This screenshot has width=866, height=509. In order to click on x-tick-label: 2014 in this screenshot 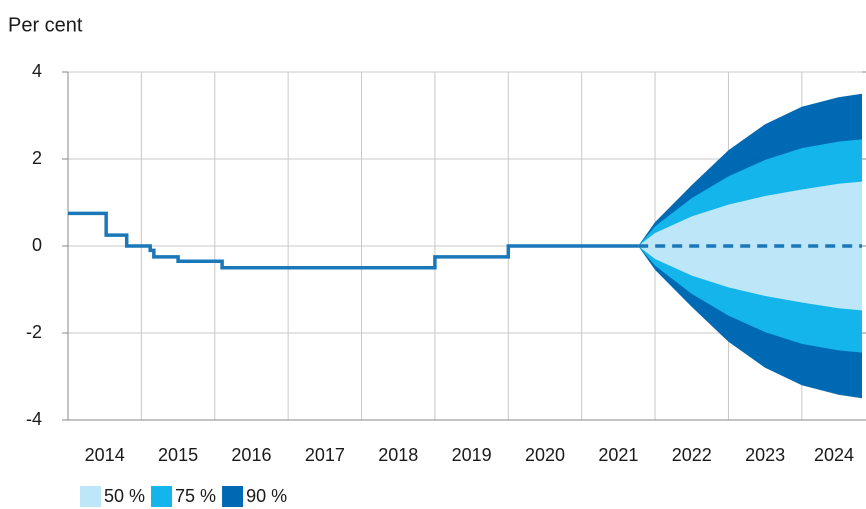, I will do `click(105, 455)`.